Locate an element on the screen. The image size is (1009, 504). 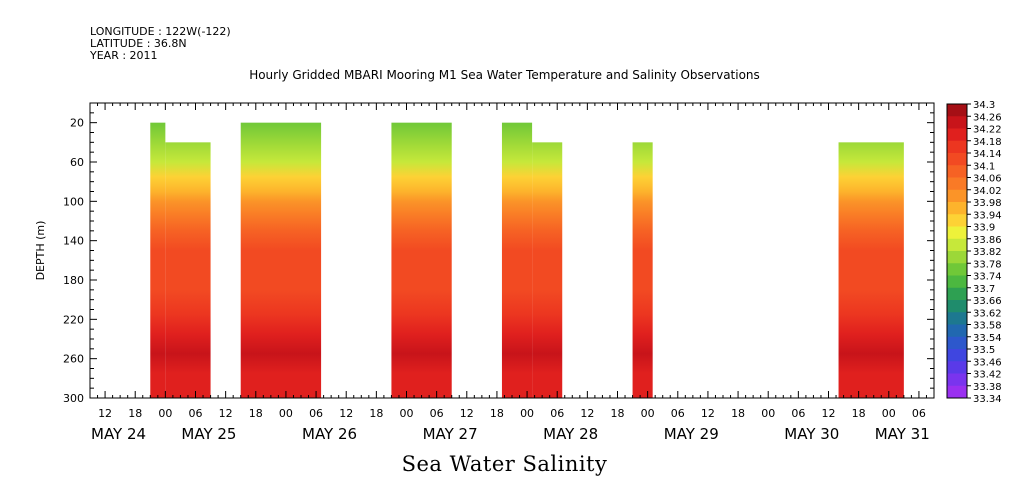
y-tick-label: 300 is located at coordinates (73, 398).